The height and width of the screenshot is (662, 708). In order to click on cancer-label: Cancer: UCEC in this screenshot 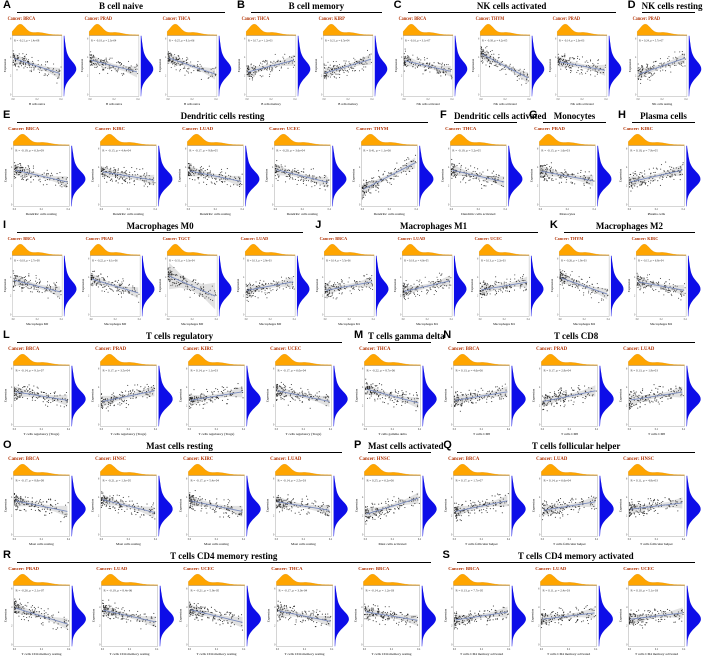, I will do `click(199, 569)`.